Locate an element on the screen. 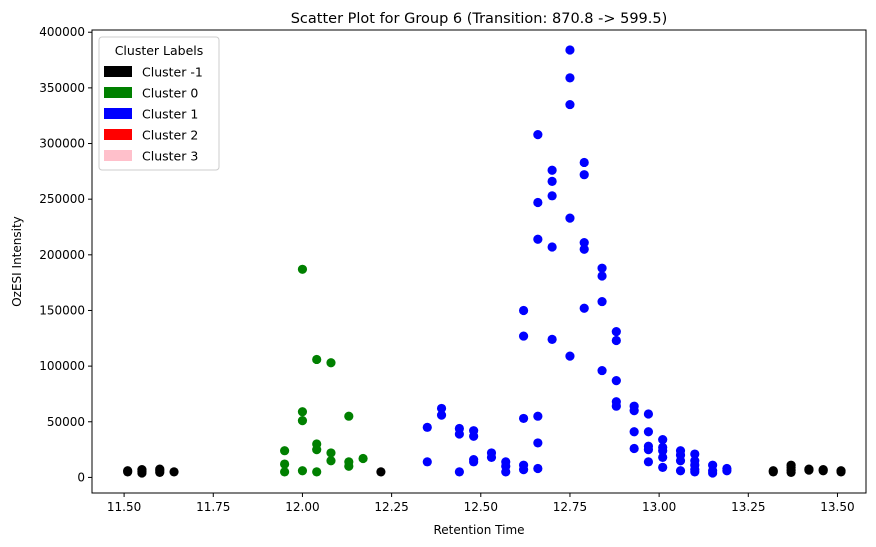 The height and width of the screenshot is (547, 876). legend-label: Cluster 1 is located at coordinates (170, 114).